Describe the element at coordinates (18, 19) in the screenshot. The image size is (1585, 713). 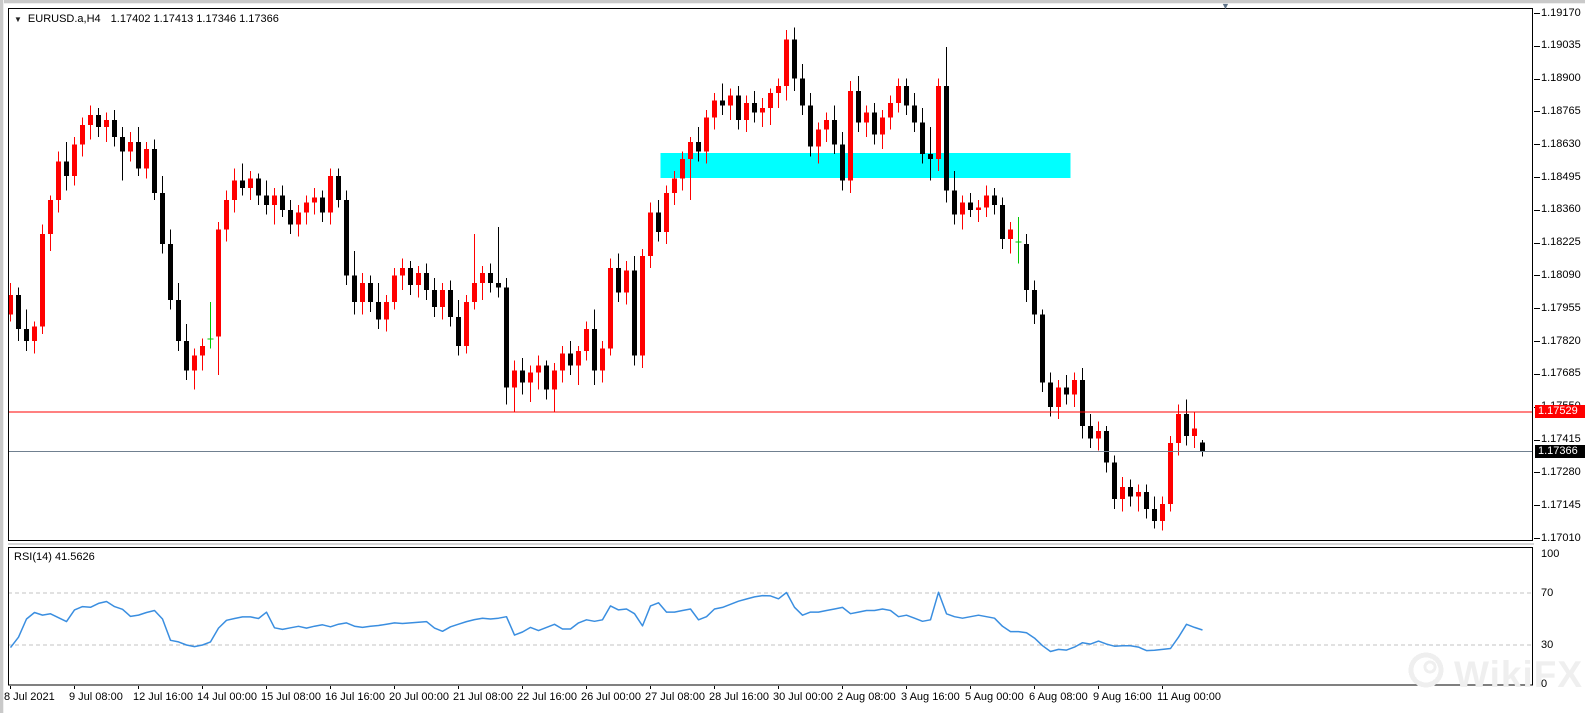
I see `symbol-dropdown-icon: ▼` at that location.